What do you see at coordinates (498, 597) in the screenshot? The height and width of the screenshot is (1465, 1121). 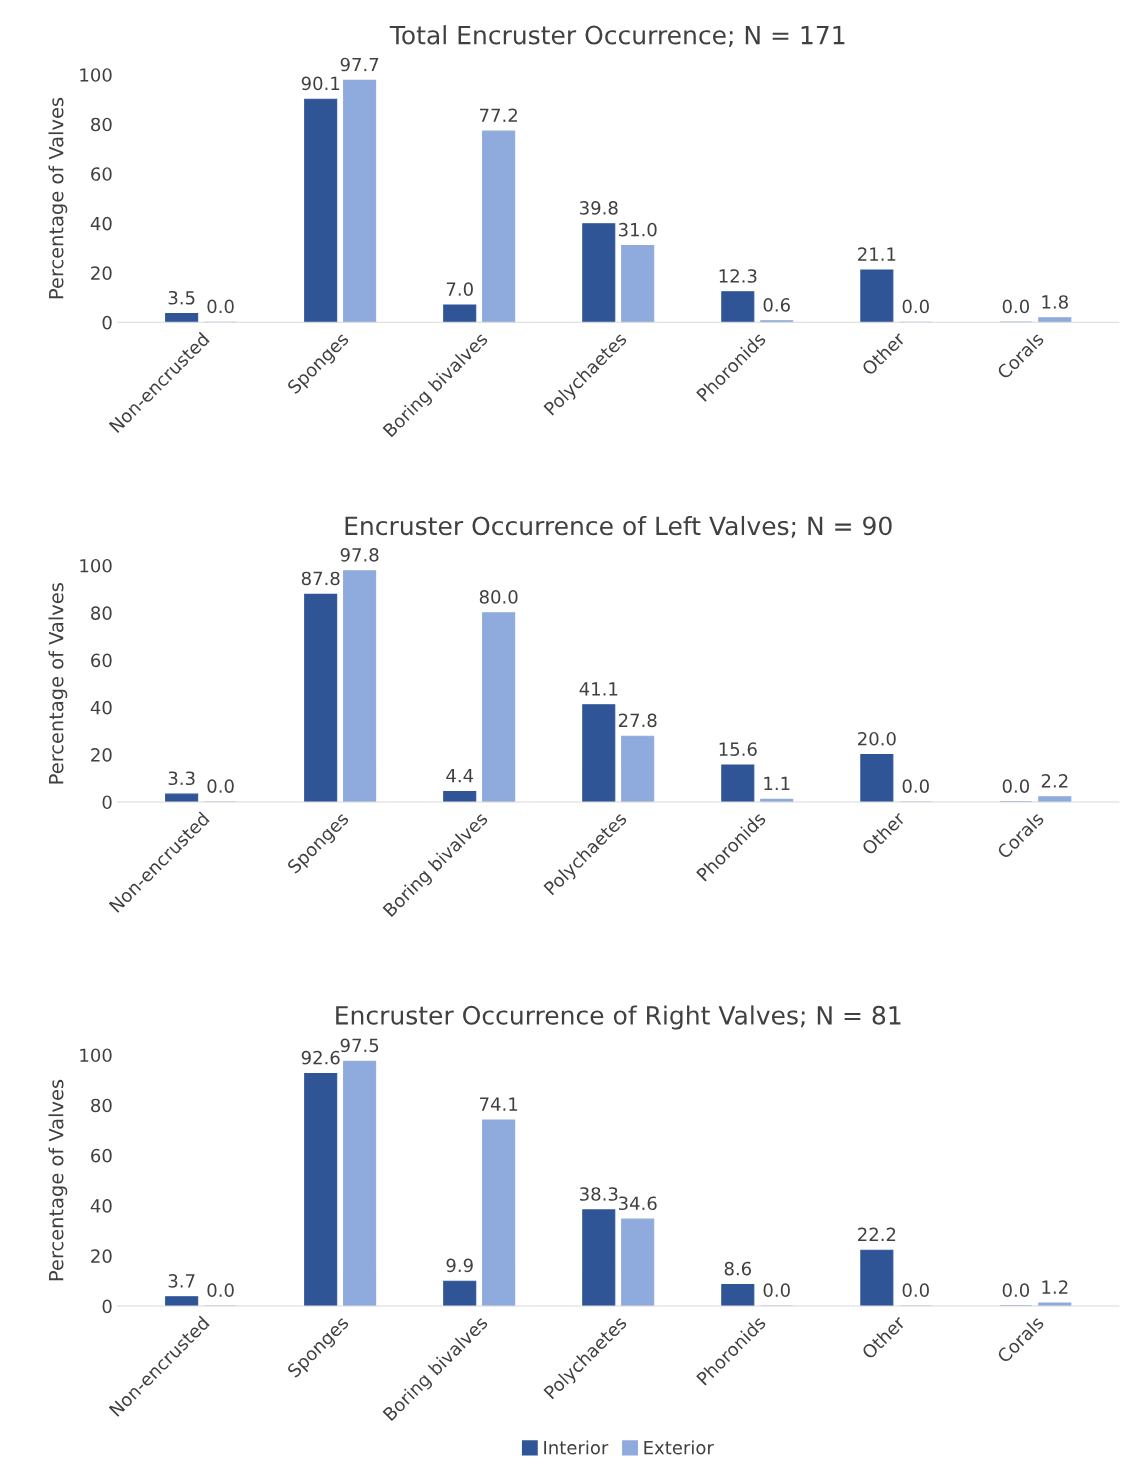 I see `data-label: 80.0` at bounding box center [498, 597].